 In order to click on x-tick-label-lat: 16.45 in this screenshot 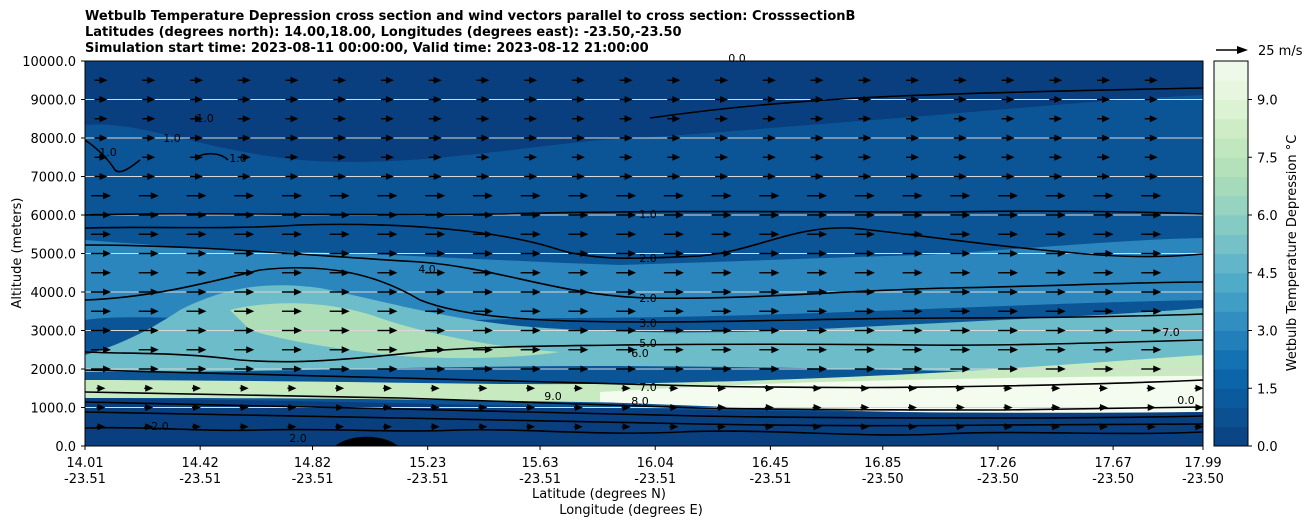, I will do `click(770, 463)`.